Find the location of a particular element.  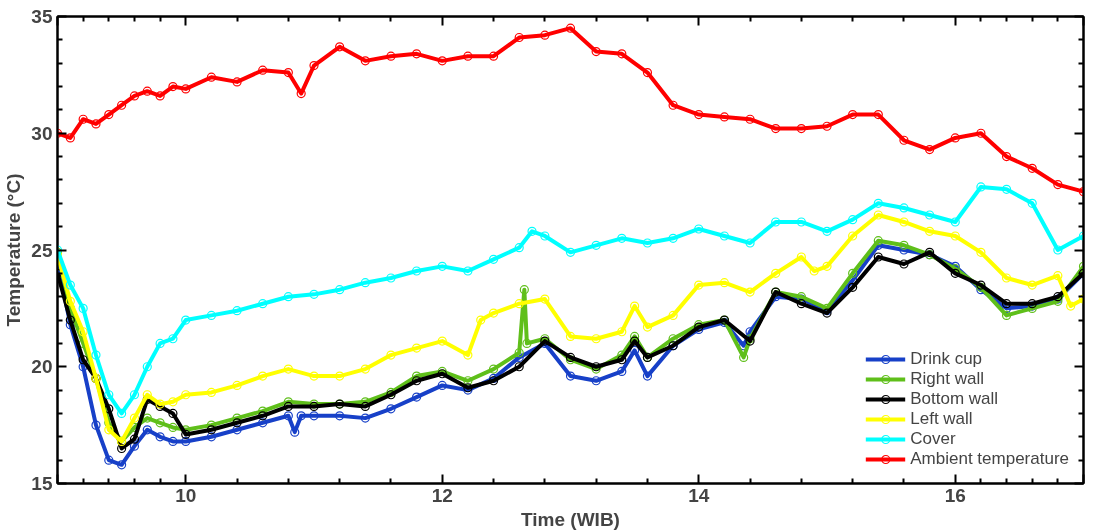

y-tick-label: 30 is located at coordinates (42, 133).